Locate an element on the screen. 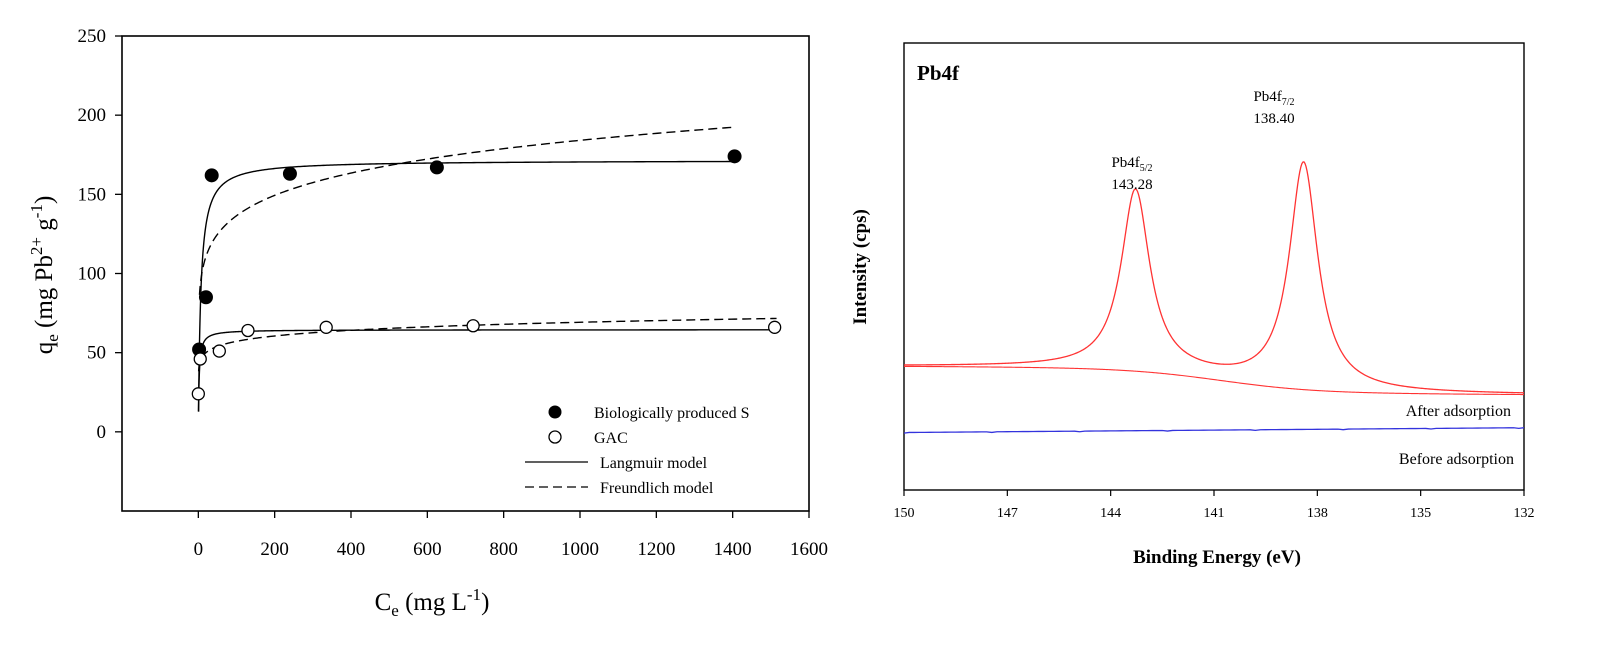  after-adsorption-spectrum is located at coordinates (1214, 277).